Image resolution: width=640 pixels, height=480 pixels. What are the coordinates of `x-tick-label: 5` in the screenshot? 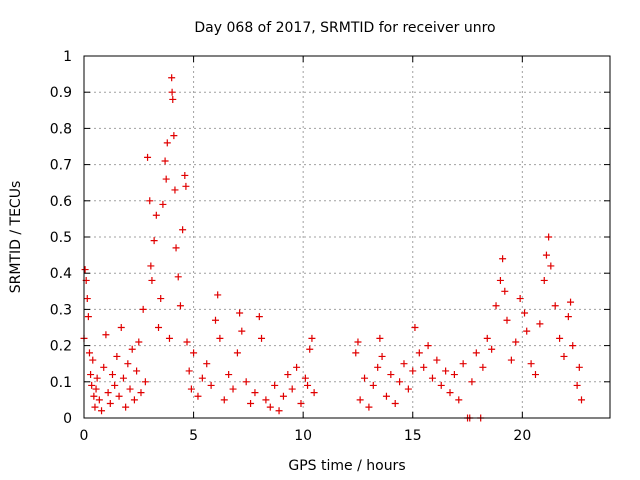 It's located at (193, 436).